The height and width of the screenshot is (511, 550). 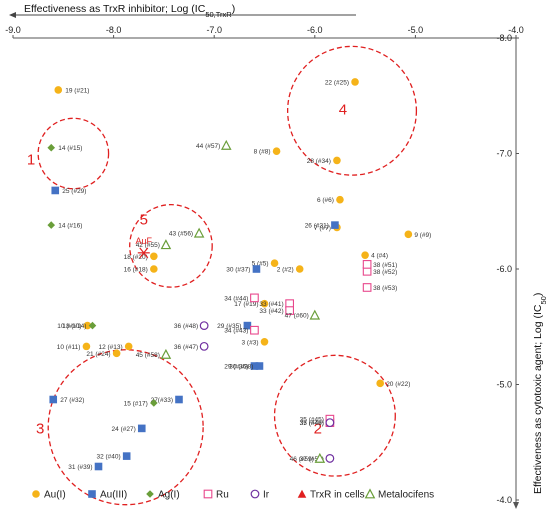 What do you see at coordinates (12, 15) in the screenshot?
I see `x-title-arrow-head` at bounding box center [12, 15].